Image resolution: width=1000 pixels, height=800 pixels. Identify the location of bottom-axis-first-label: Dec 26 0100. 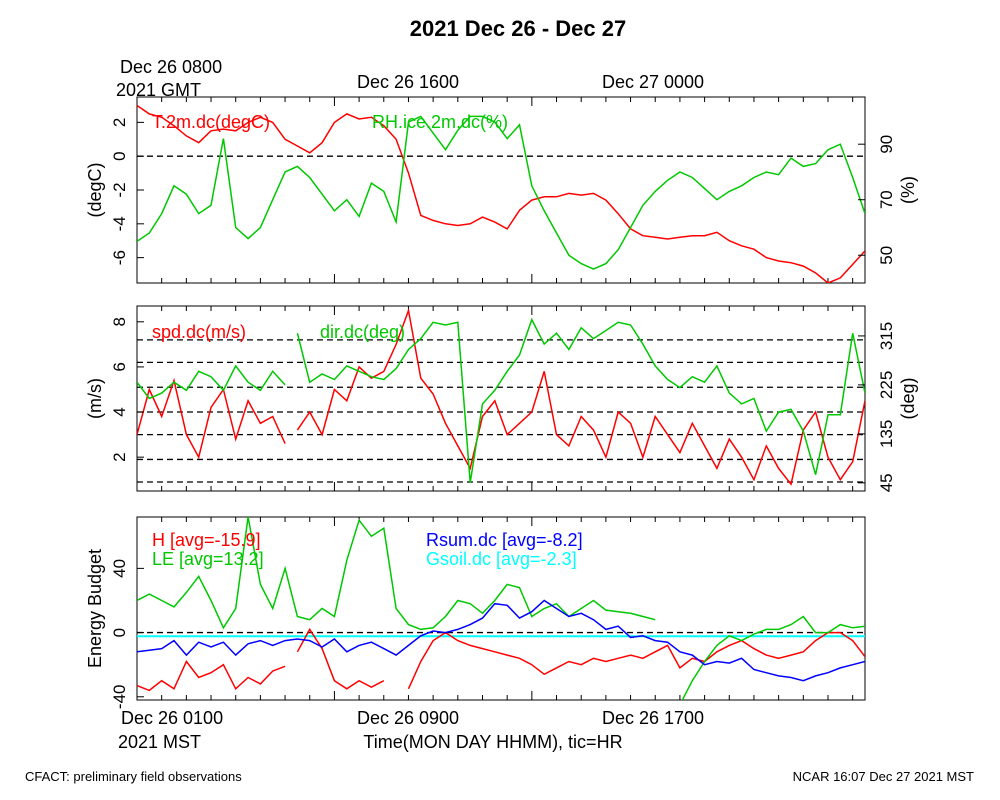
(172, 718).